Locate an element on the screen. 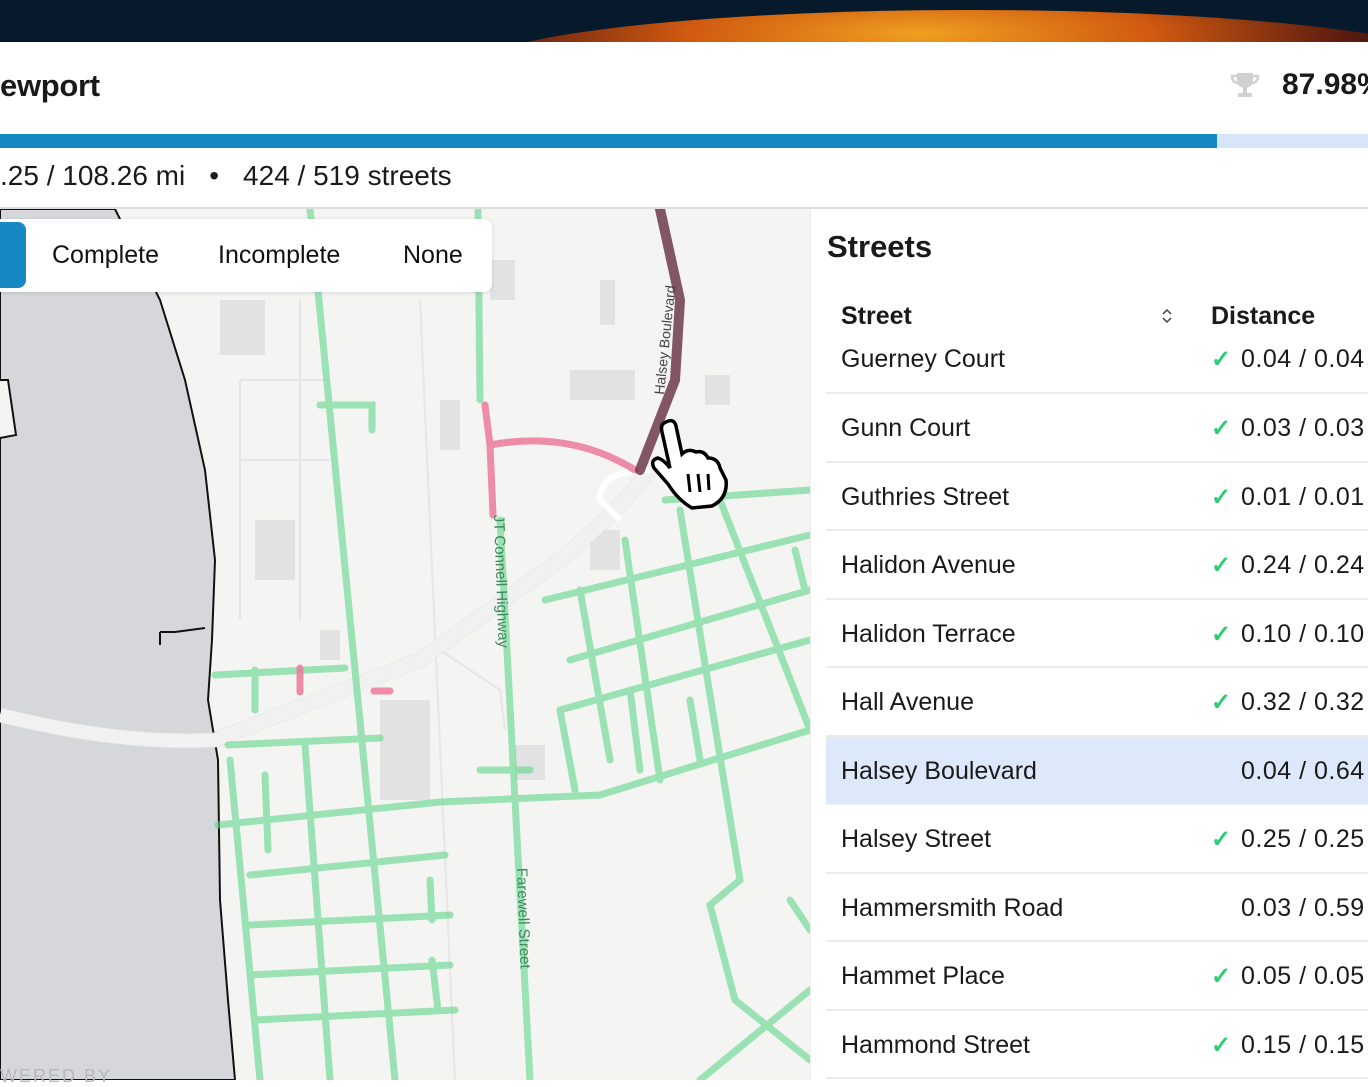 Image resolution: width=1368 pixels, height=1087 pixels. street-name: Guerney Court is located at coordinates (923, 359).